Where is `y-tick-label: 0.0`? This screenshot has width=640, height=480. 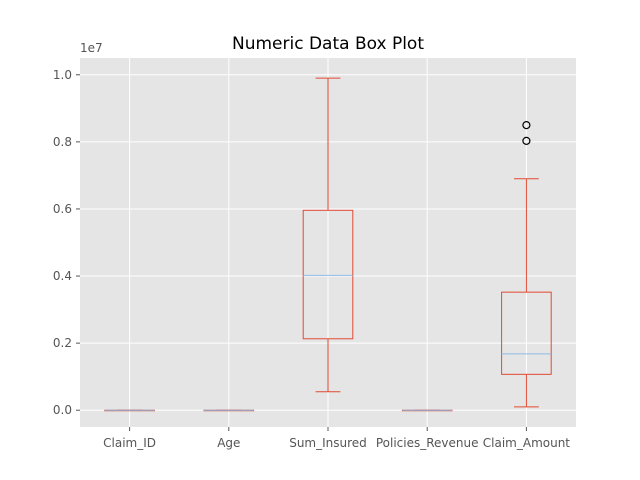 y-tick-label: 0.0 is located at coordinates (62, 410).